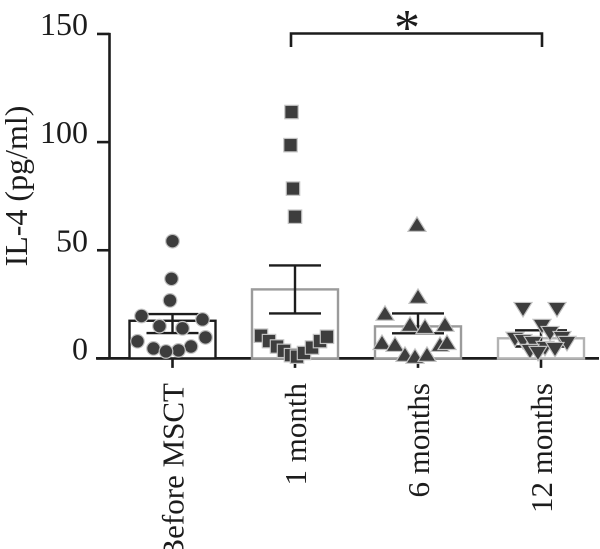 The height and width of the screenshot is (549, 600). Describe the element at coordinates (64, 132) in the screenshot. I see `y-tick-label: 100` at that location.